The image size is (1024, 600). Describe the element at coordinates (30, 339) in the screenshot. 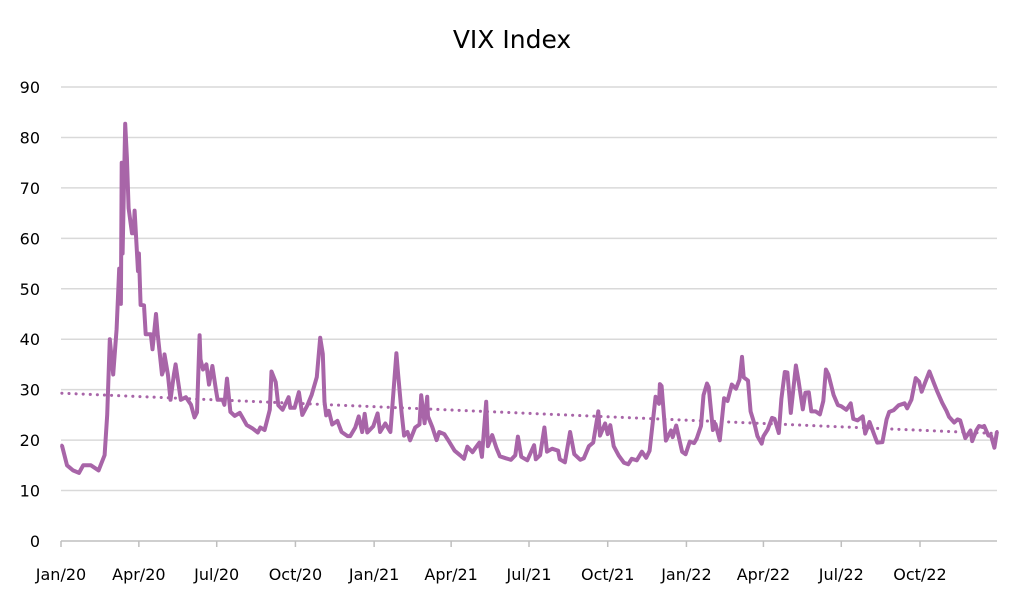

I see `y-tick-label: 40` at that location.